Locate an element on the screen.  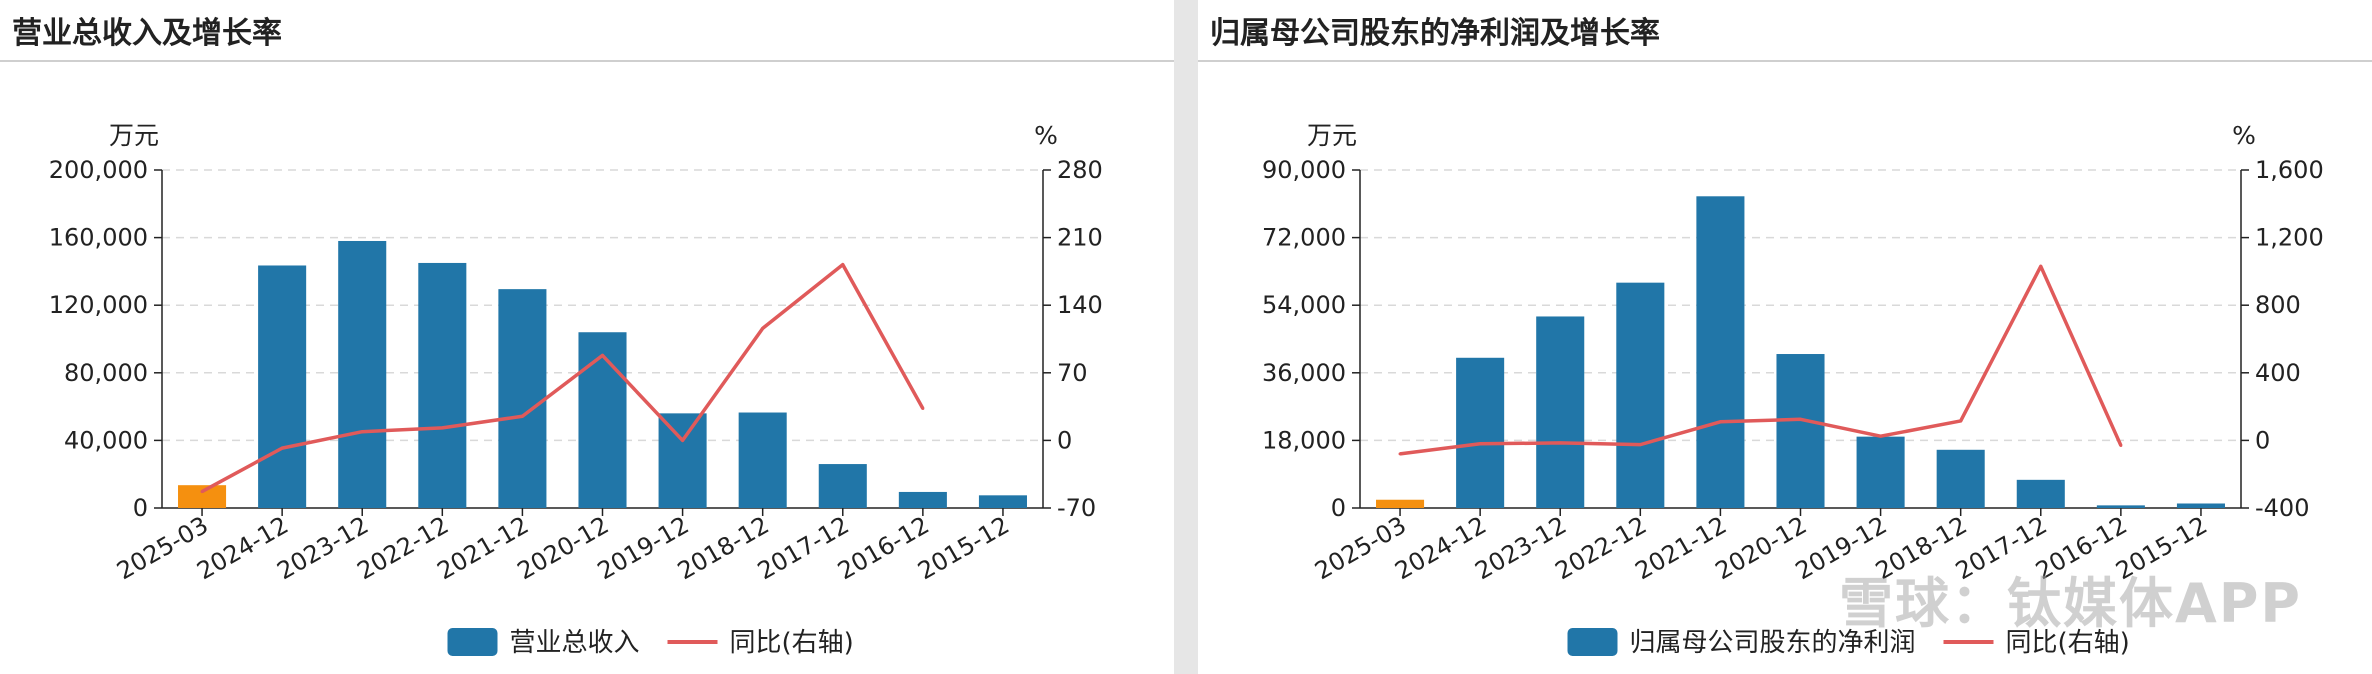
x-tick-label: 2019-12 is located at coordinates (643, 548).